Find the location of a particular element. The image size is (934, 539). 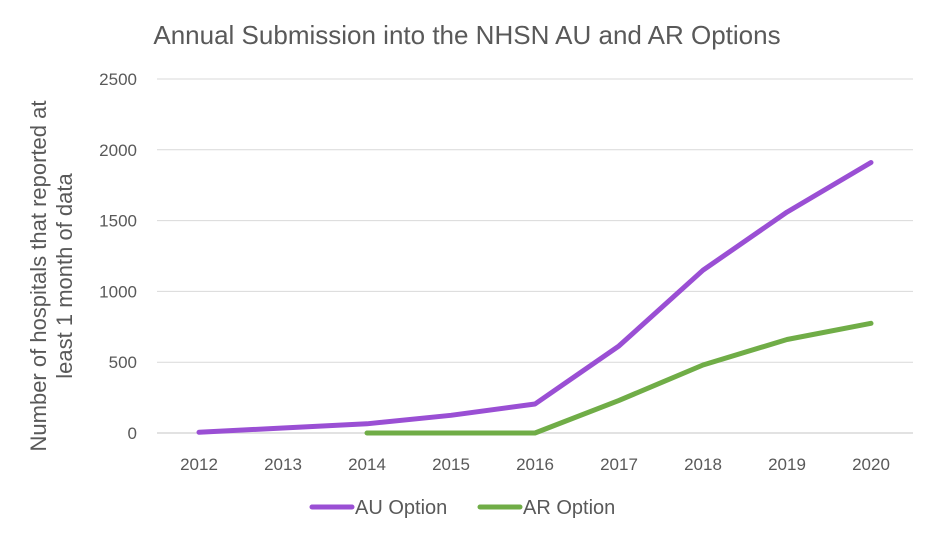

y-axis-ticks: 0 500 1000 1500 2000 2500 is located at coordinates (118, 256).